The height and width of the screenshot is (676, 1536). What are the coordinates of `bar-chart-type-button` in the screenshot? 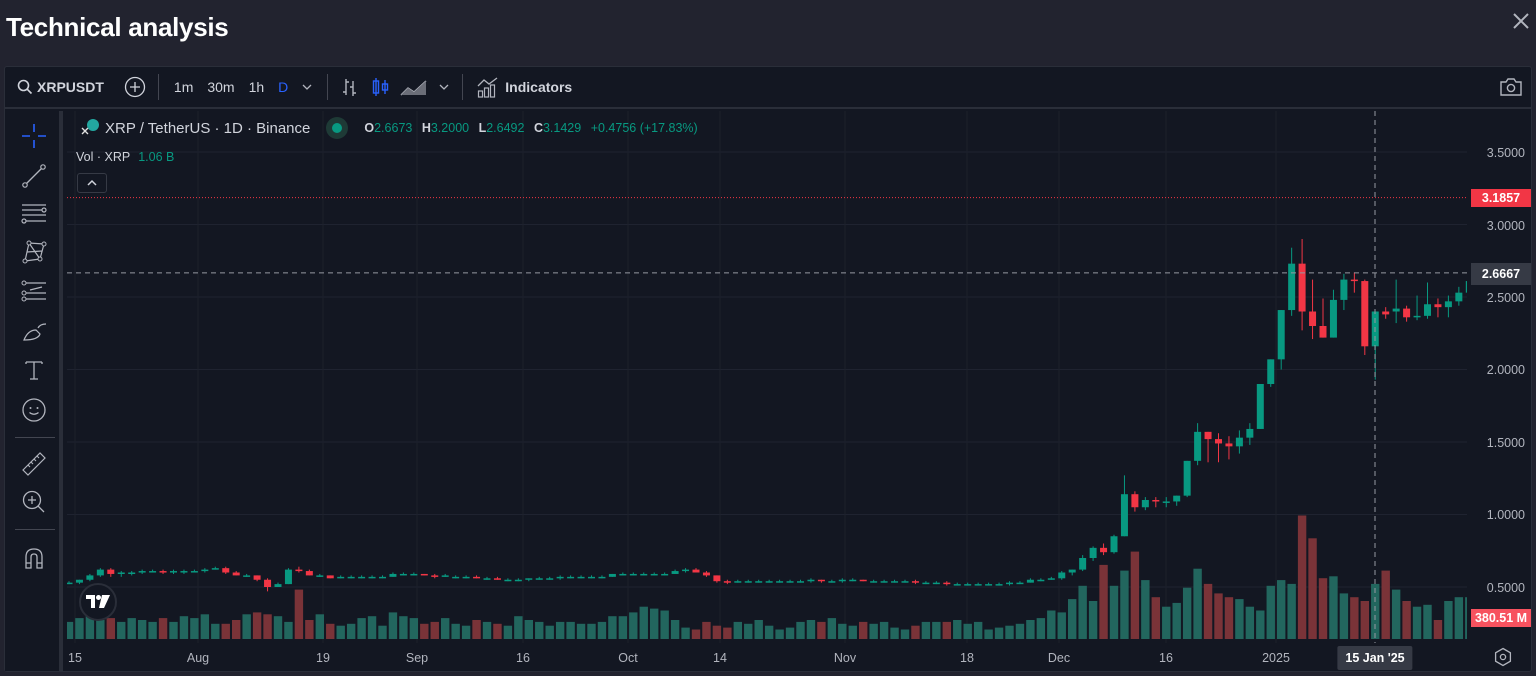 It's located at (350, 87).